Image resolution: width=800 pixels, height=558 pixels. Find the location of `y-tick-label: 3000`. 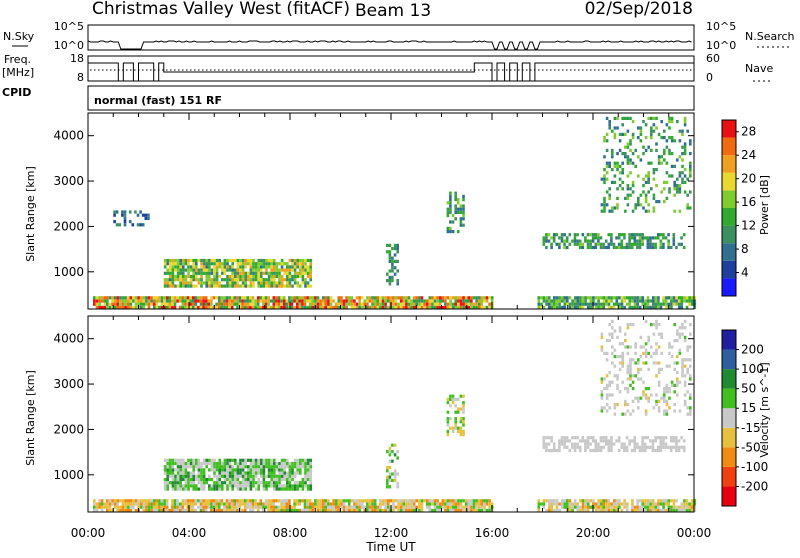

y-tick-label: 3000 is located at coordinates (68, 384).